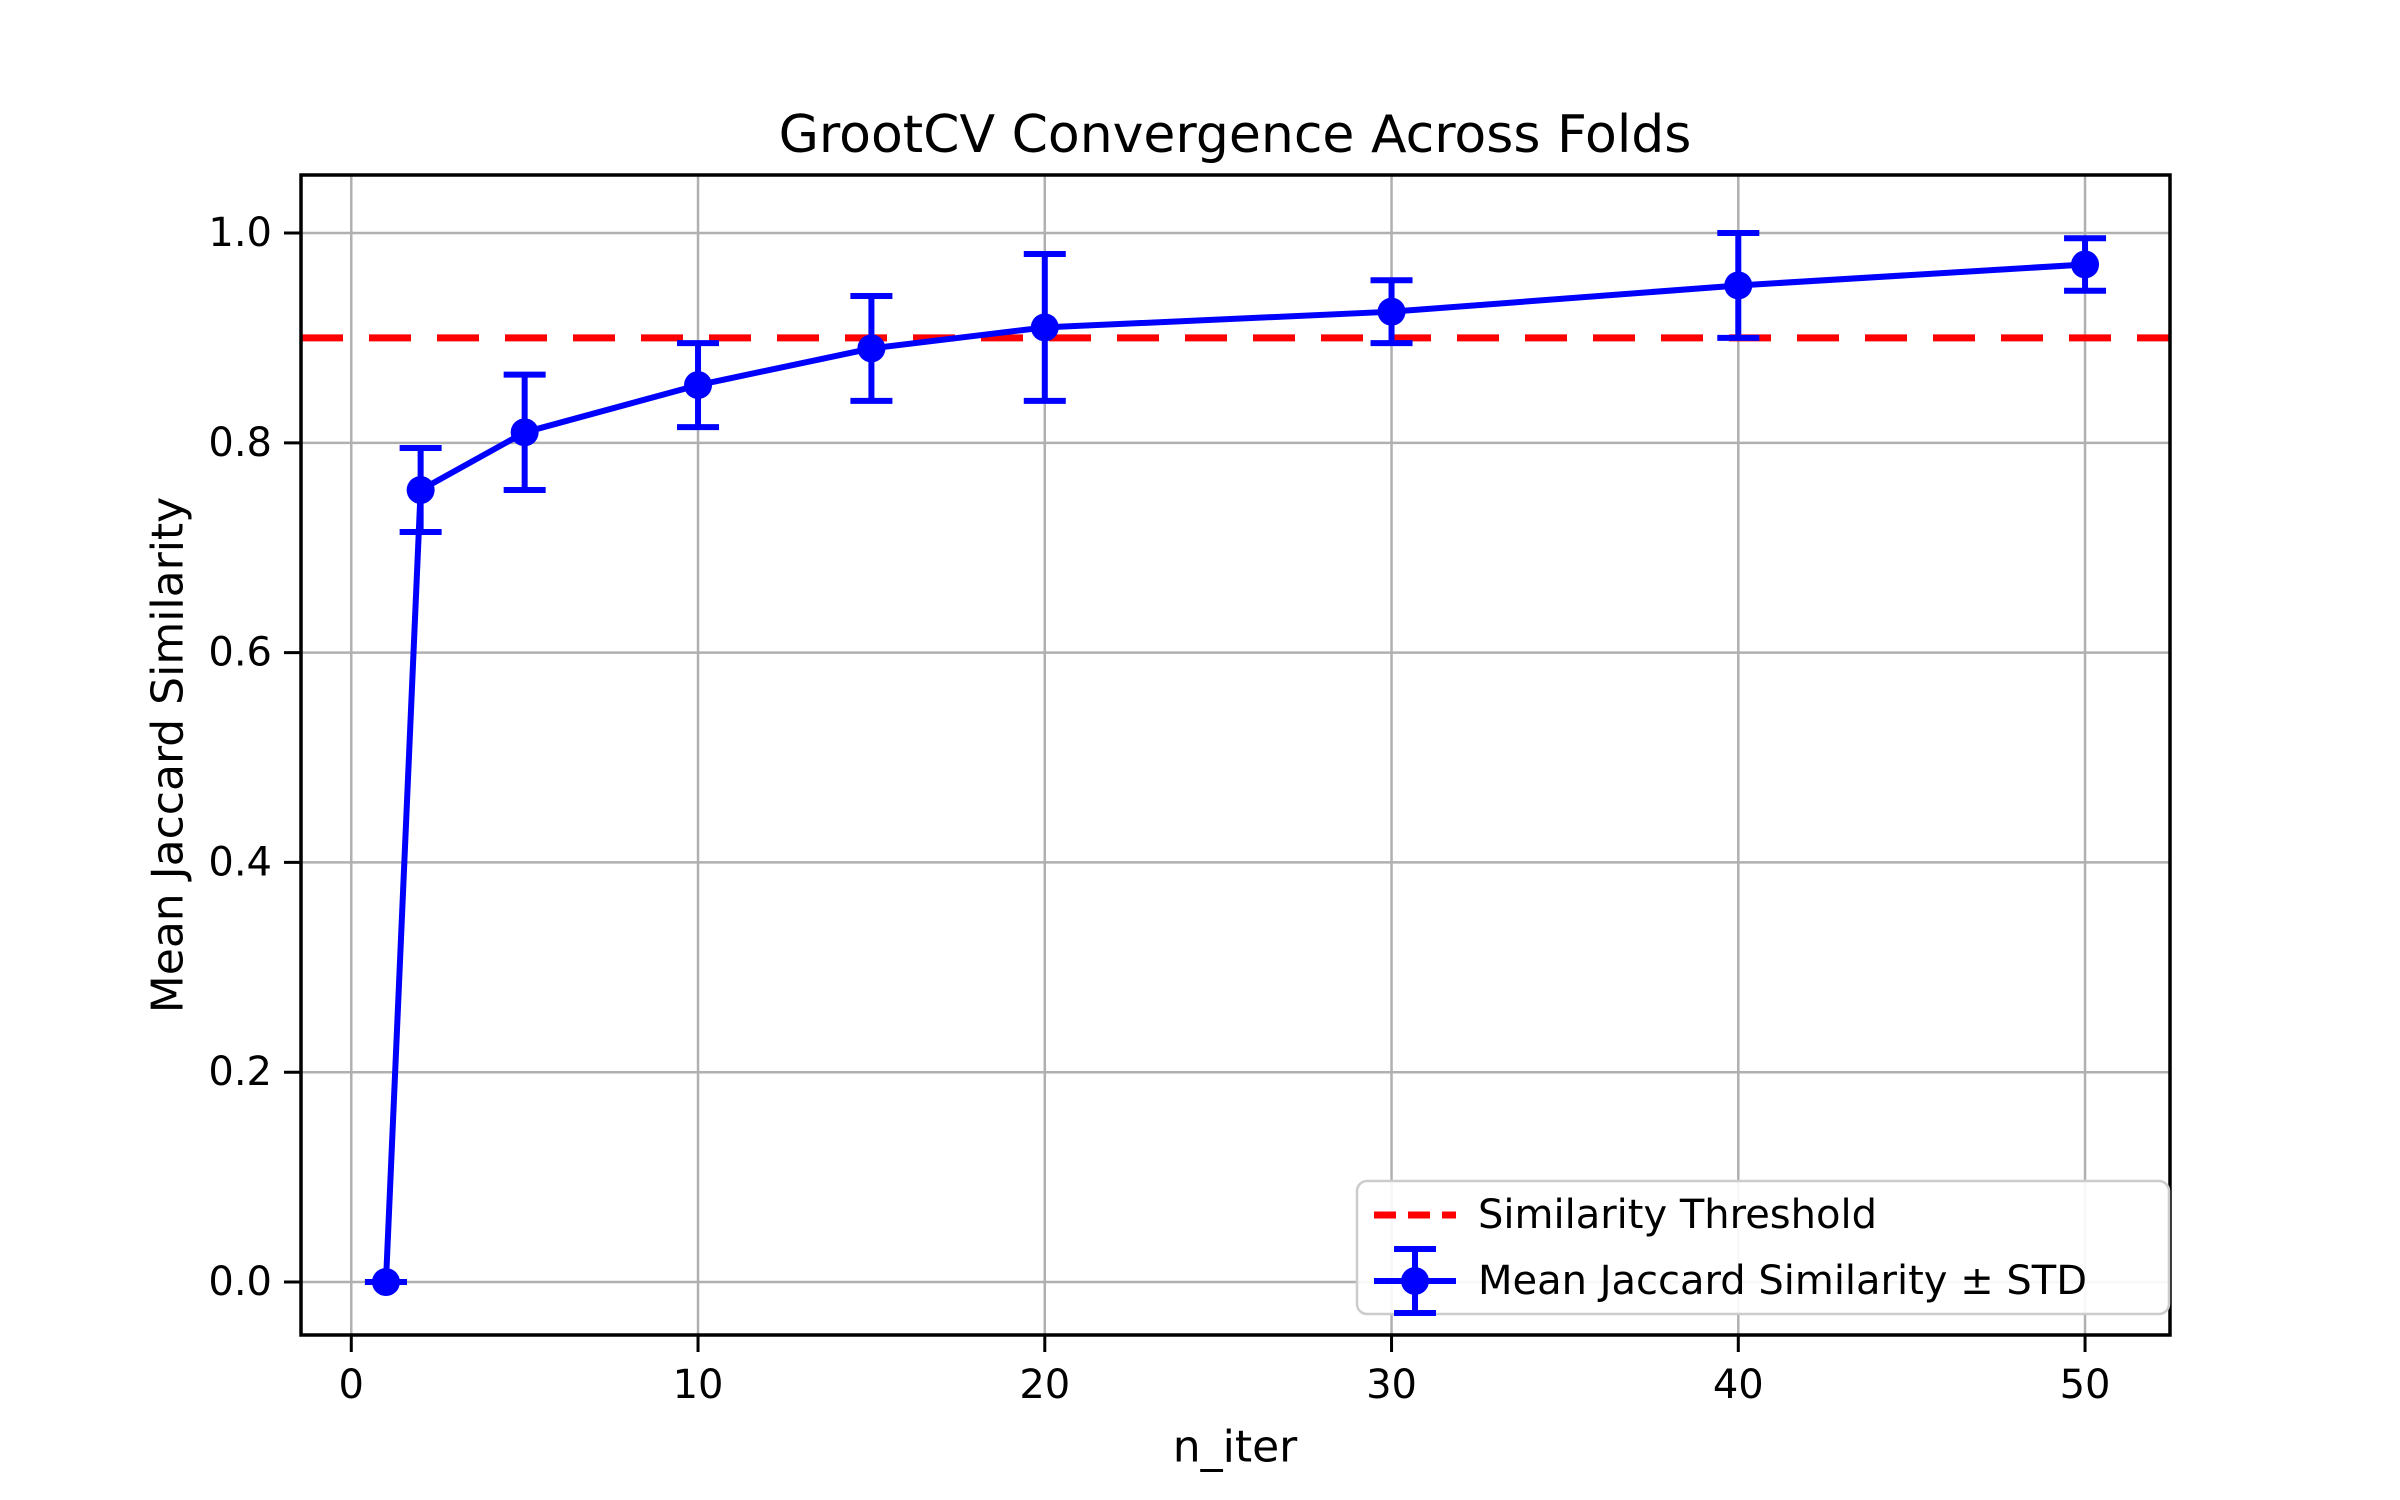 This screenshot has height=1500, width=2400. I want to click on legend-box, so click(1763, 1247).